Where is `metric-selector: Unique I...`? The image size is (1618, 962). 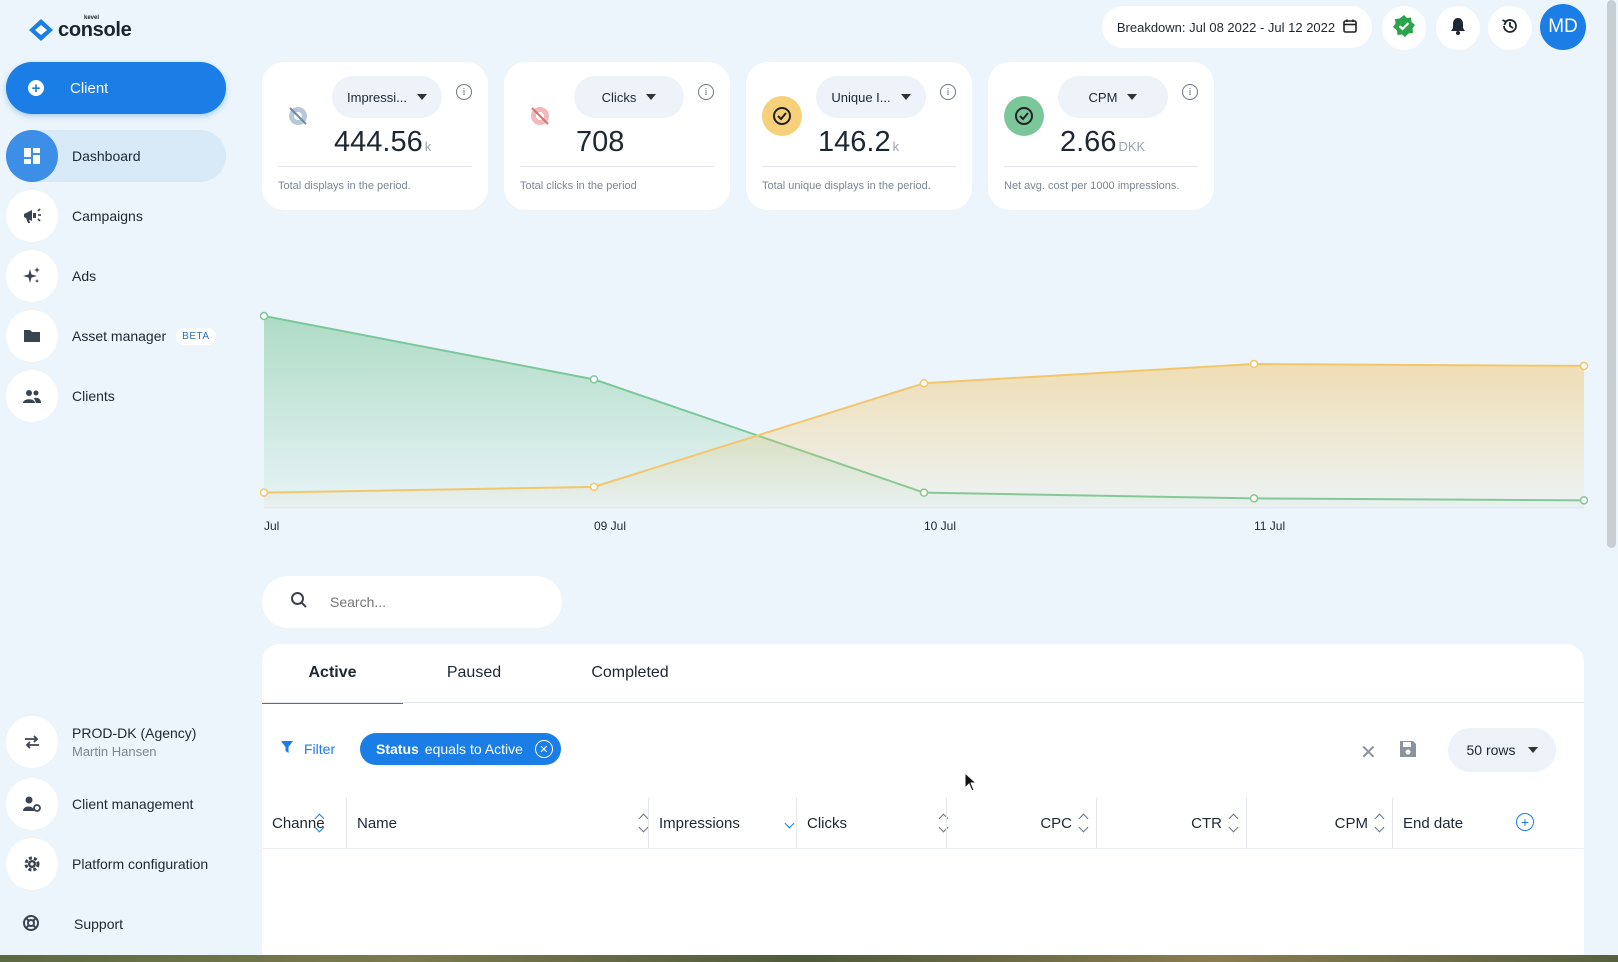 metric-selector: Unique I... is located at coordinates (871, 97).